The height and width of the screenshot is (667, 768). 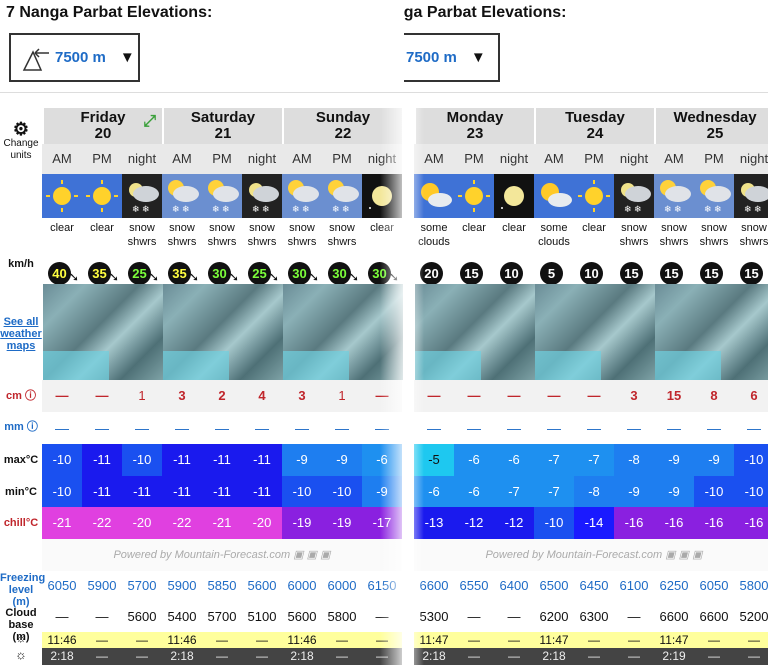 I want to click on change-units-button: ⚙ Change units, so click(x=21, y=141).